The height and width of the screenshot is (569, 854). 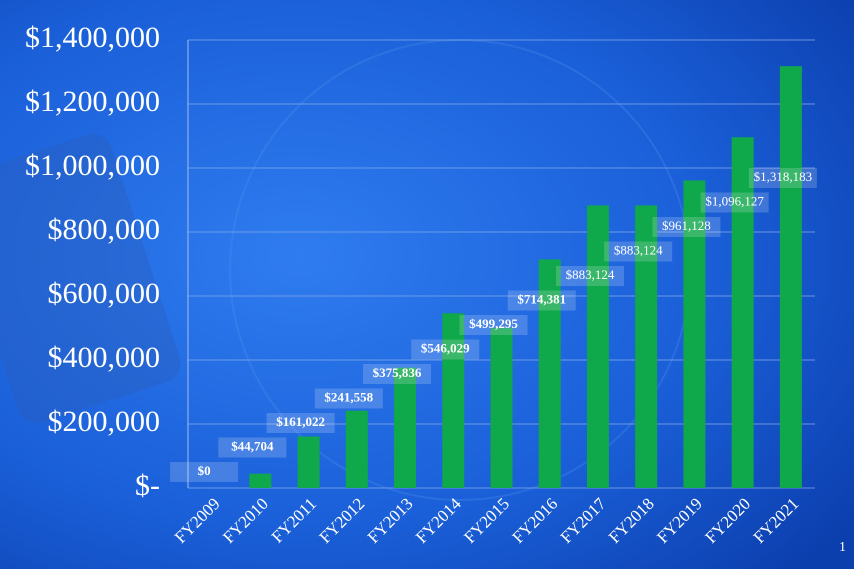 What do you see at coordinates (92, 37) in the screenshot?
I see `y-tick-label: $1,400,000` at bounding box center [92, 37].